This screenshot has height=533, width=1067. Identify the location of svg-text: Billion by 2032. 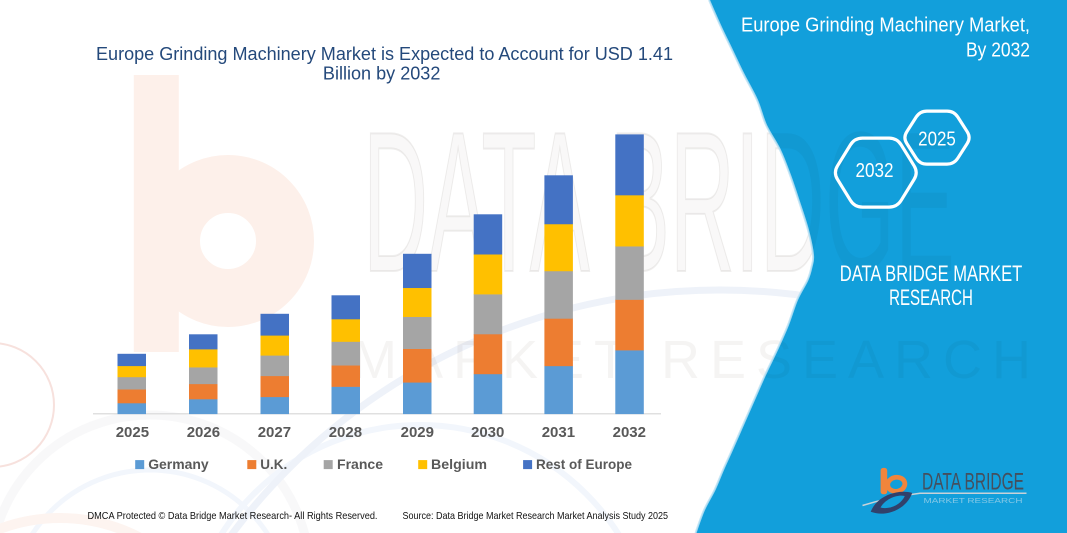
(382, 74).